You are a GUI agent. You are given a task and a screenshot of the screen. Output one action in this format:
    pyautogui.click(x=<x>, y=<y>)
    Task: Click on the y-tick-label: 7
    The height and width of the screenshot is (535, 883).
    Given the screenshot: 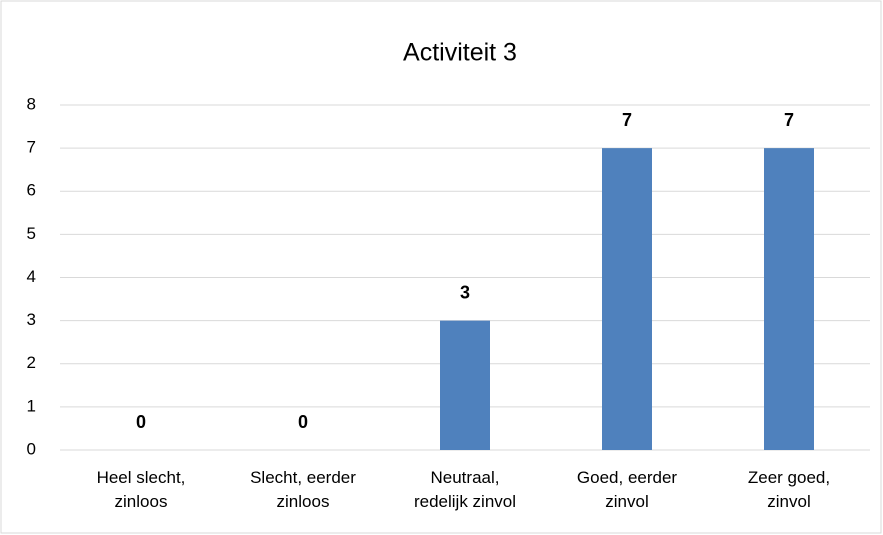 What is the action you would take?
    pyautogui.click(x=31, y=147)
    